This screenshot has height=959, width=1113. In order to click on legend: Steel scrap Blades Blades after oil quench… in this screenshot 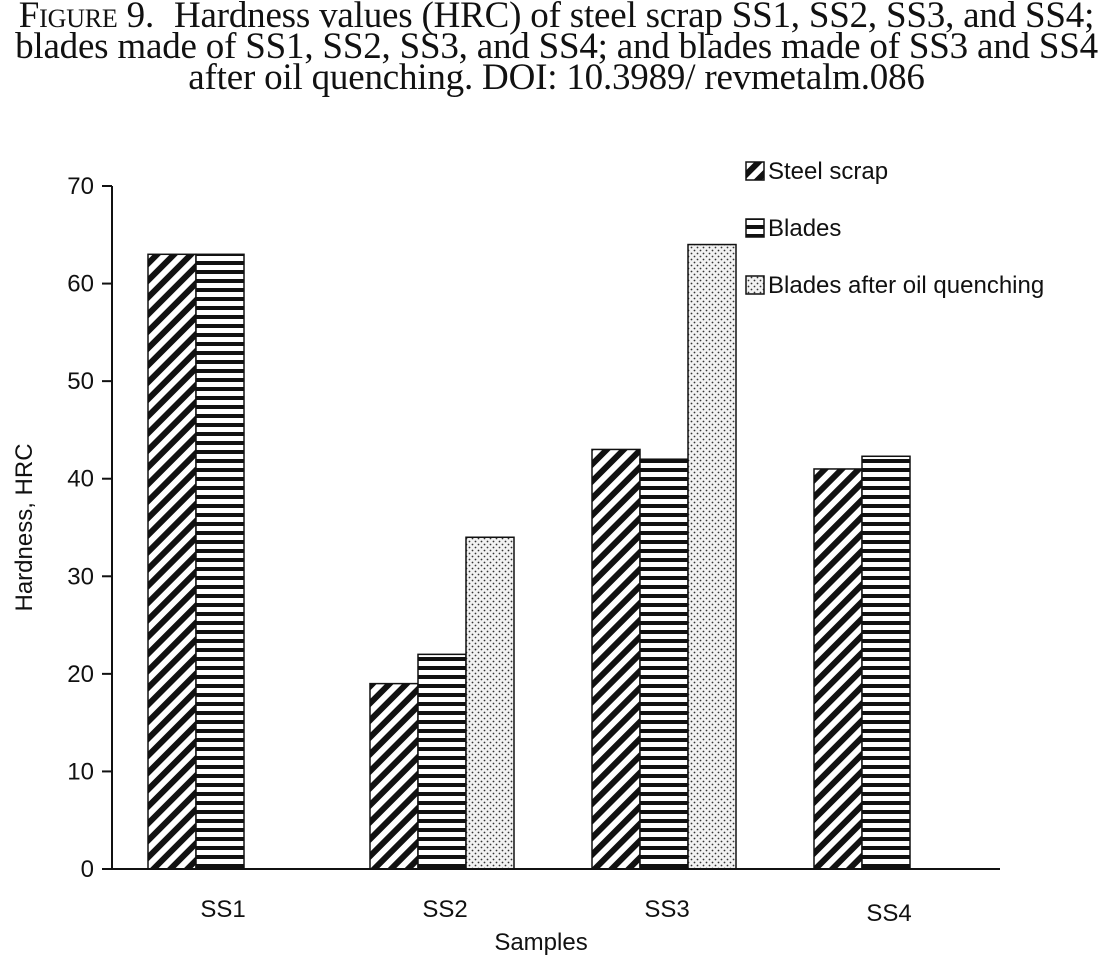, I will do `click(894, 228)`.